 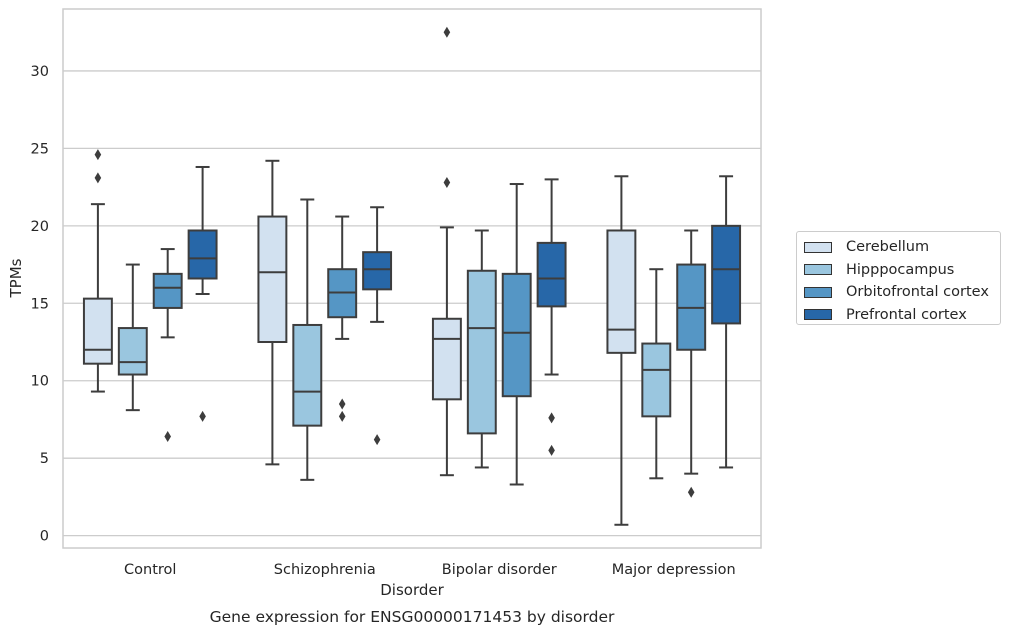 I want to click on legend-label: Cerebellum, so click(x=888, y=247).